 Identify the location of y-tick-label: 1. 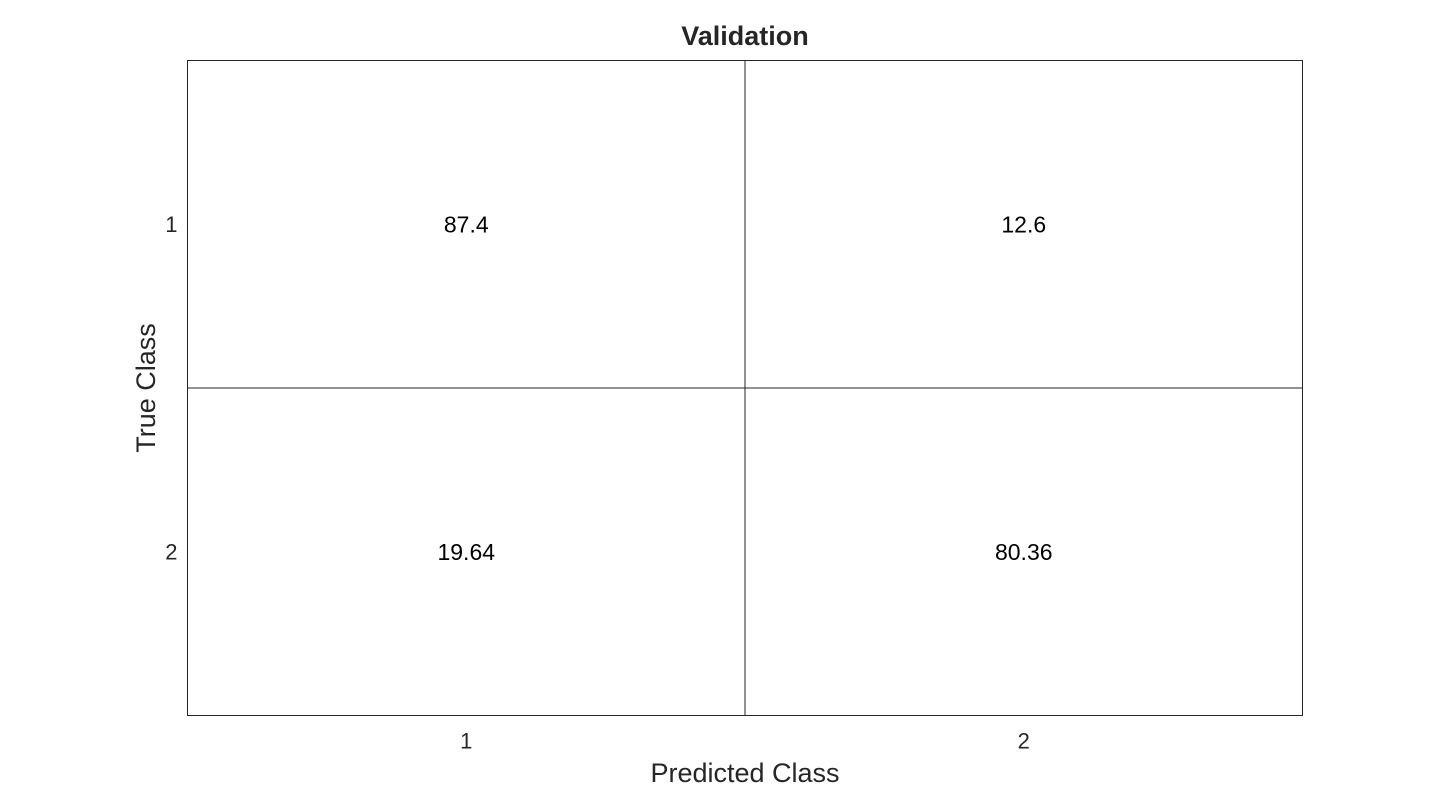
(171, 224).